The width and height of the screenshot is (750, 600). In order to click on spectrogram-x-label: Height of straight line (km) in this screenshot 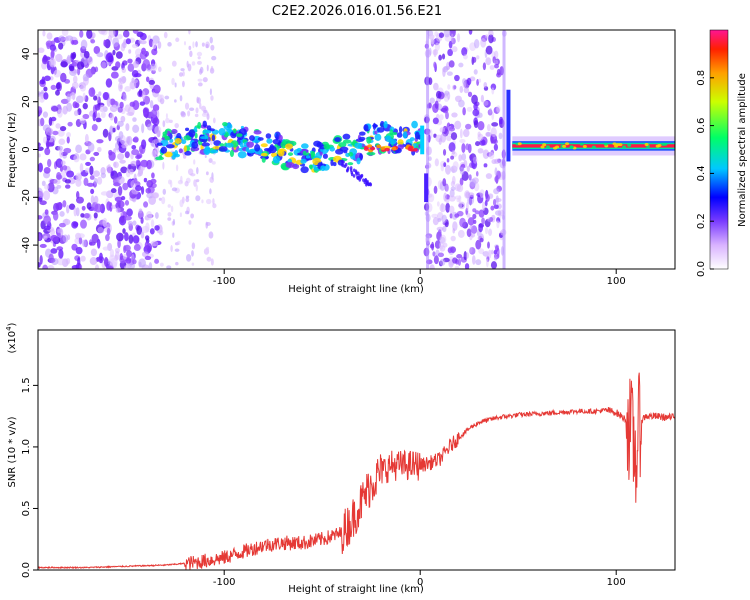, I will do `click(356, 289)`.